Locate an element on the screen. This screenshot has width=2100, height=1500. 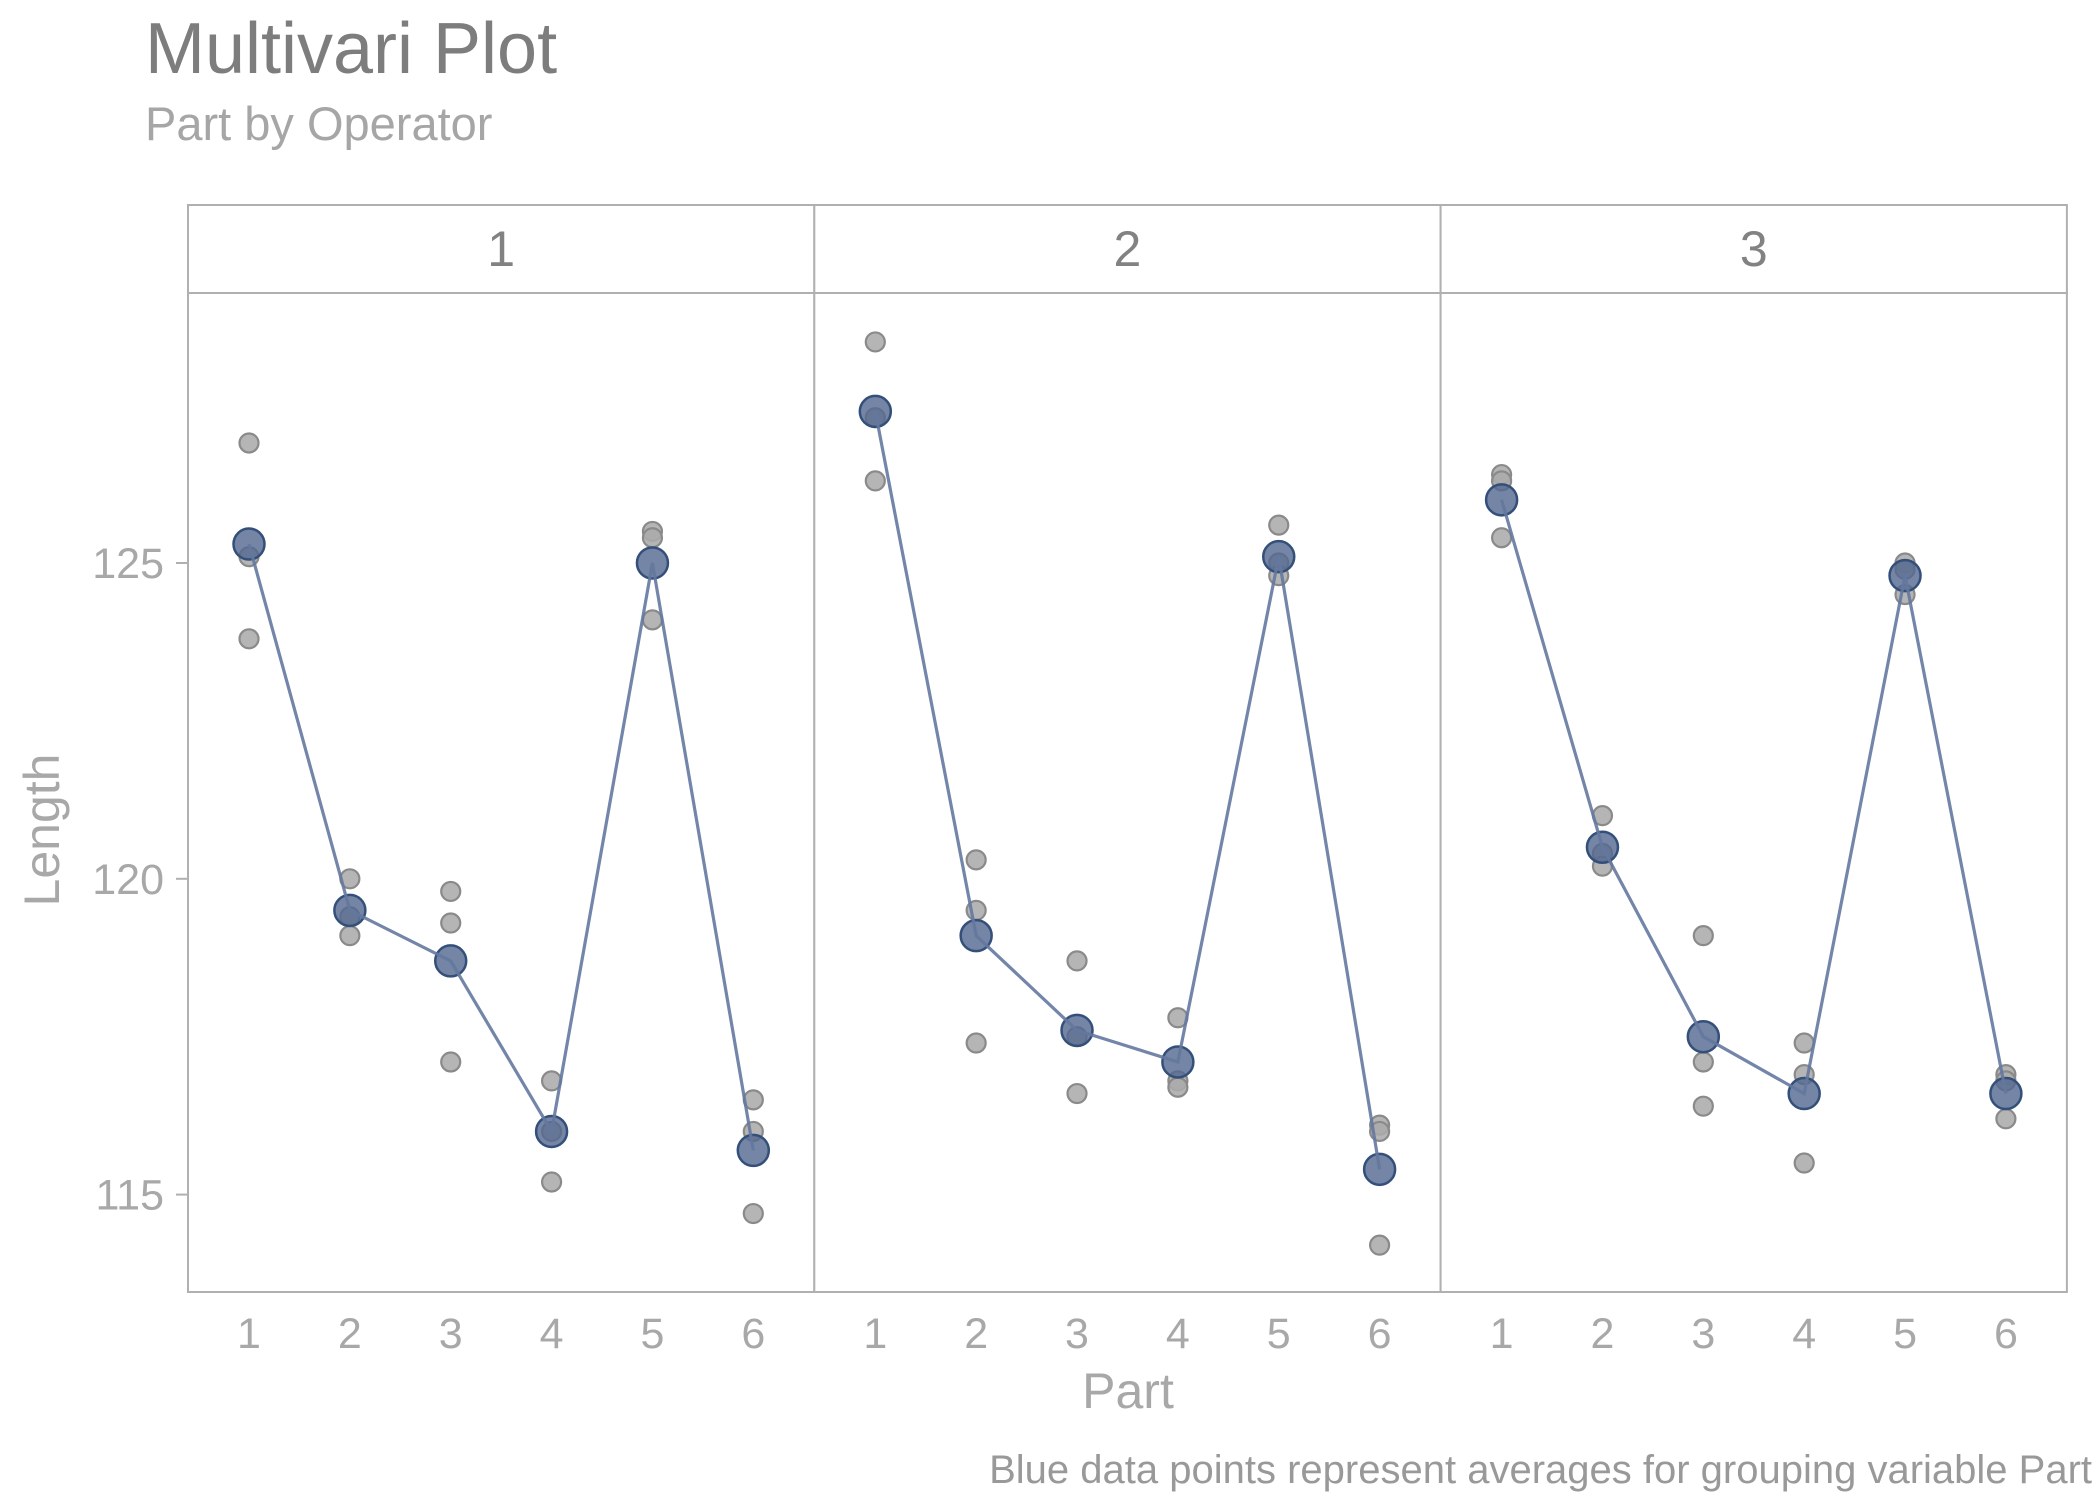
average-point is located at coordinates (1501, 500).